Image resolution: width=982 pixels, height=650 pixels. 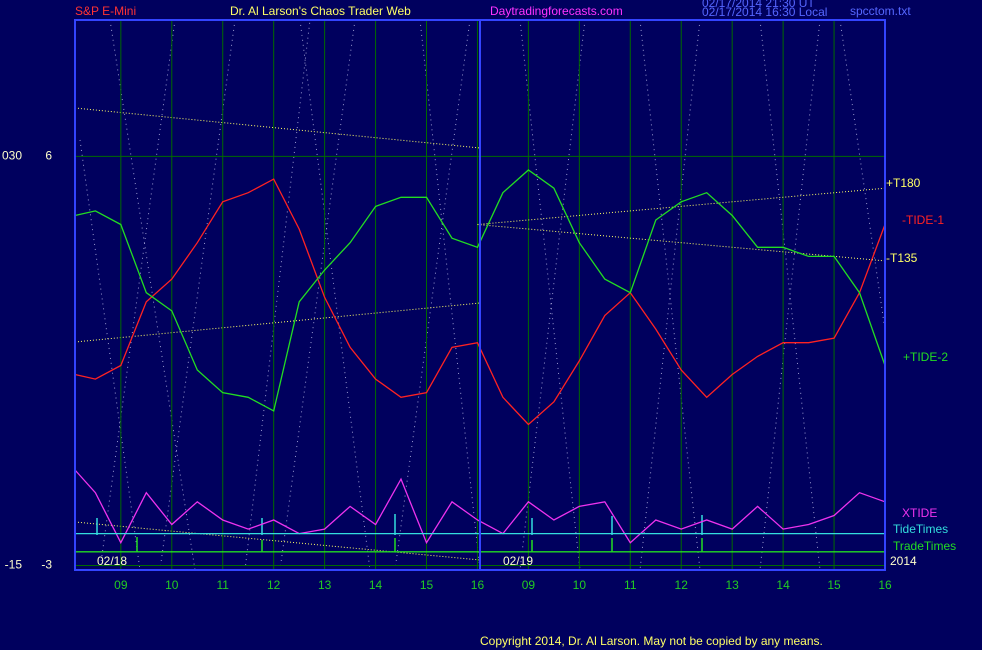 I want to click on legend-label: +T180, so click(x=903, y=183).